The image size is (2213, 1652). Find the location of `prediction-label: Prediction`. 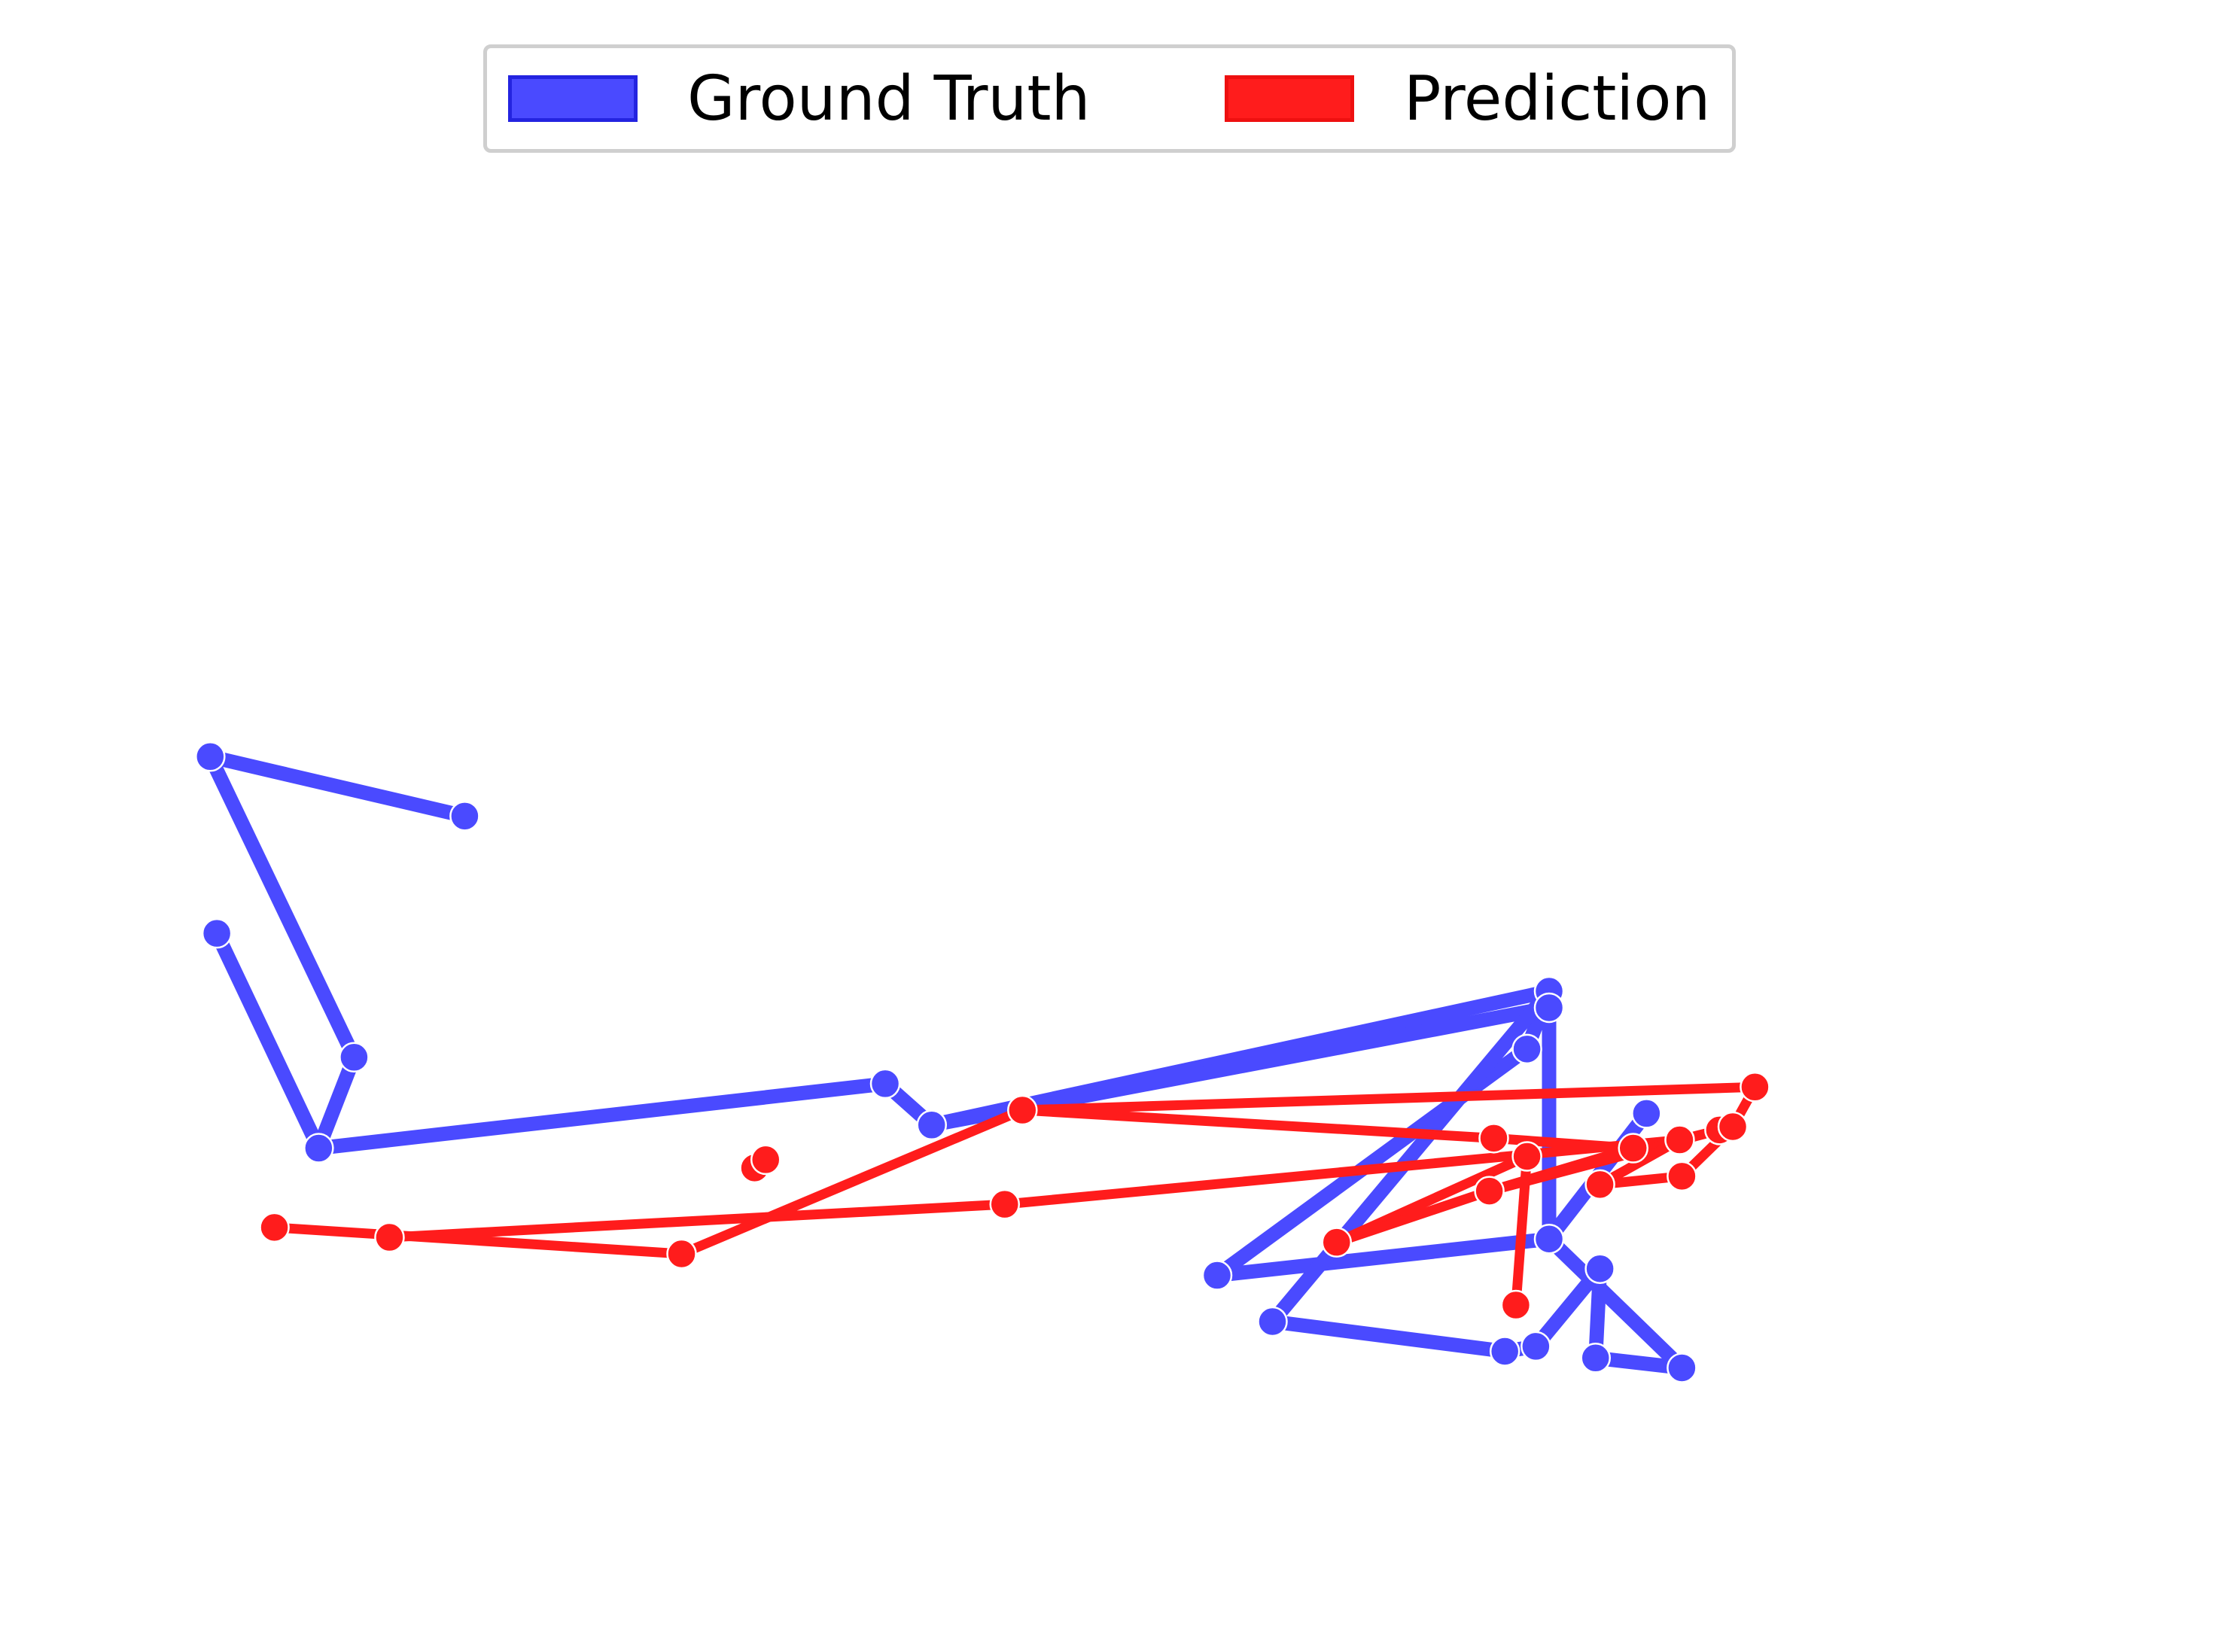

prediction-label: Prediction is located at coordinates (1557, 98).